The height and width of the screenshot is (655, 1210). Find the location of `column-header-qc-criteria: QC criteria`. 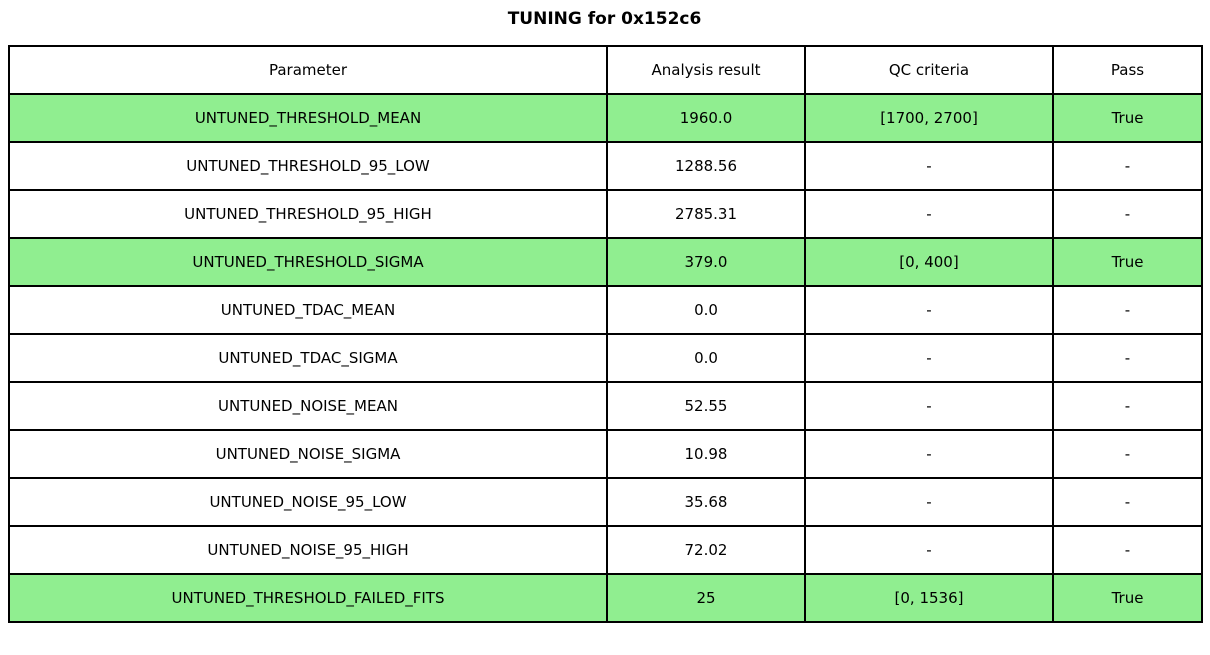

column-header-qc-criteria: QC criteria is located at coordinates (929, 70).